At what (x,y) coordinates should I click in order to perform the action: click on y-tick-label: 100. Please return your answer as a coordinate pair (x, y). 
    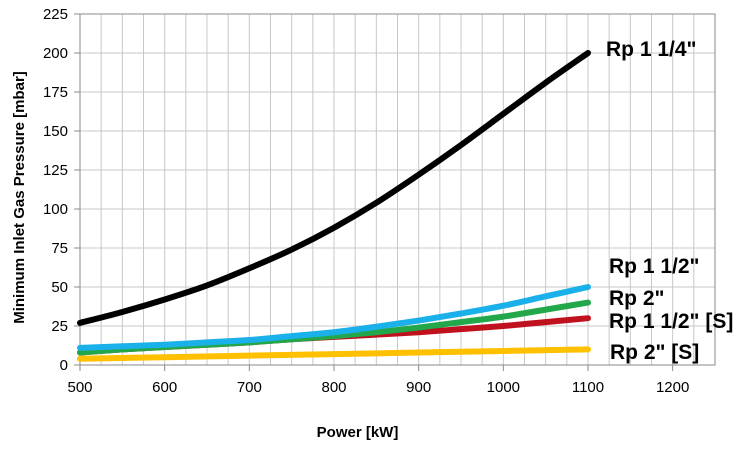
    Looking at the image, I should click on (55, 209).